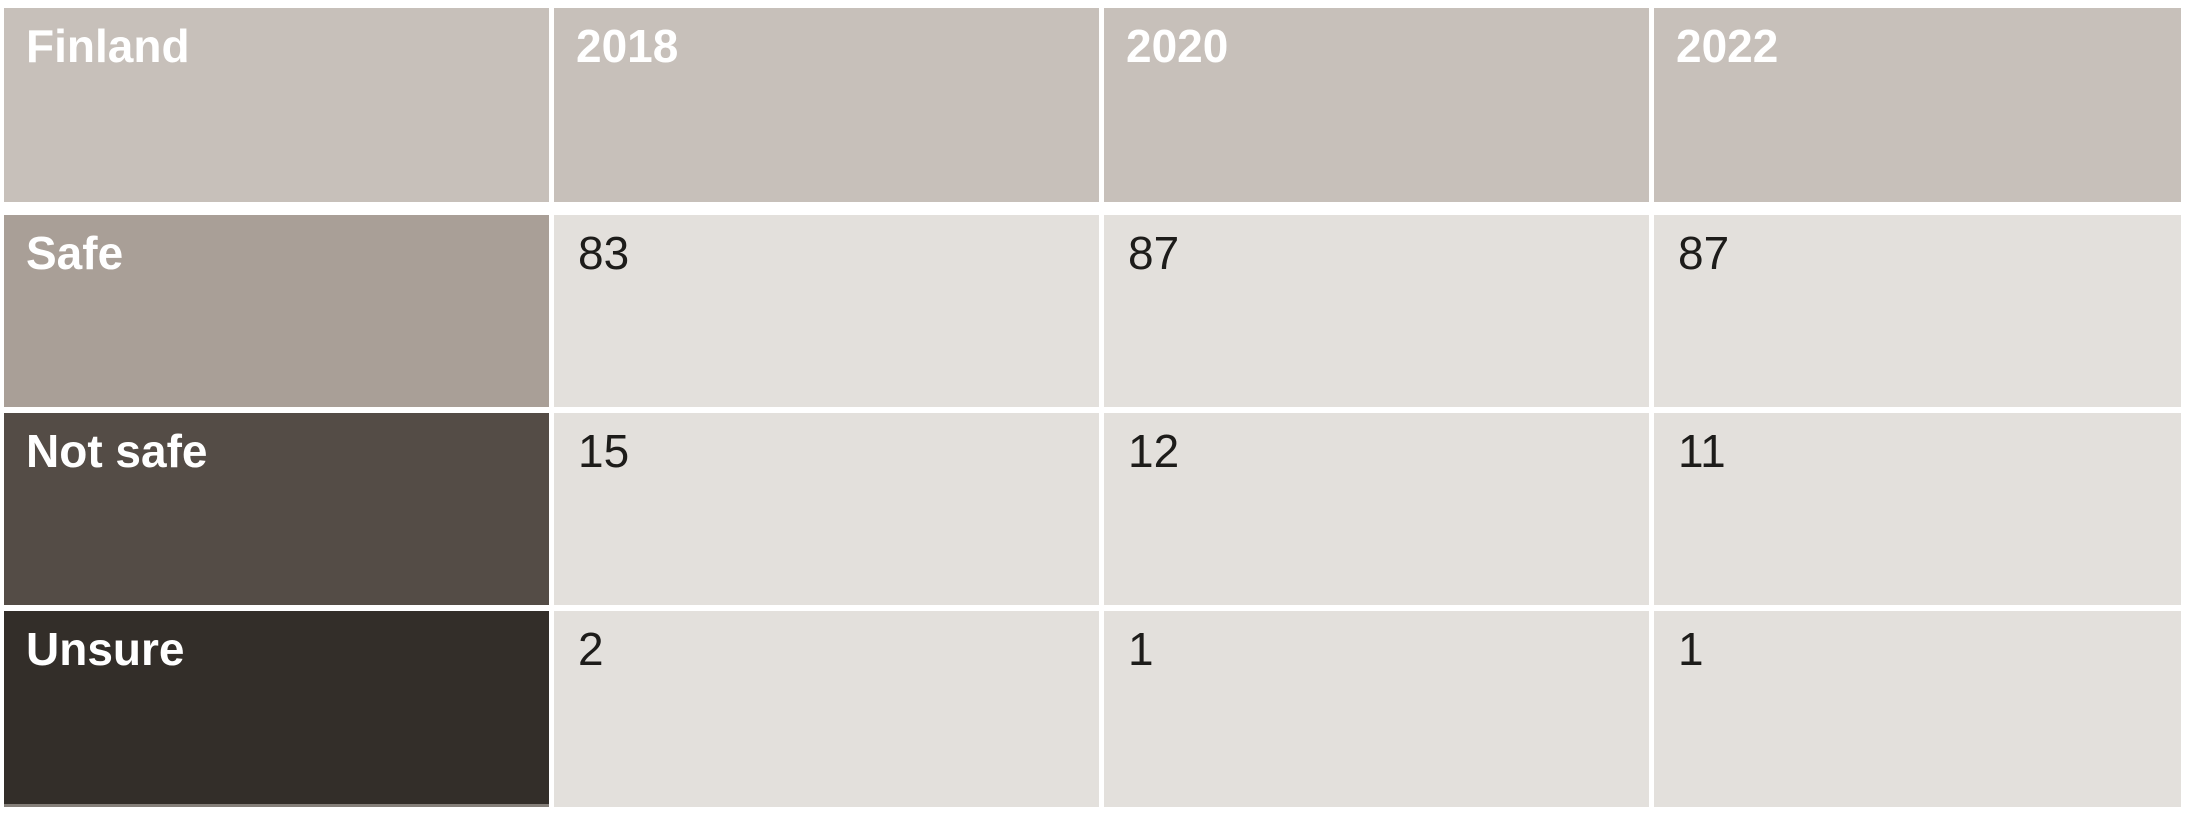 The width and height of the screenshot is (2193, 818). Describe the element at coordinates (826, 509) in the screenshot. I see `value-not-safe-2018: 15` at that location.